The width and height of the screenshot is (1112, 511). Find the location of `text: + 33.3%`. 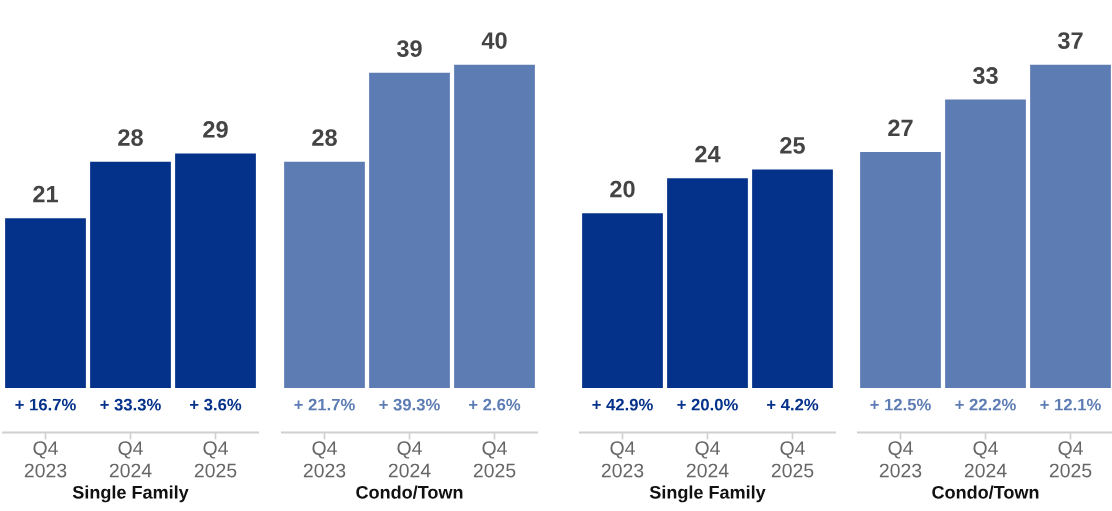

text: + 33.3% is located at coordinates (130, 404).